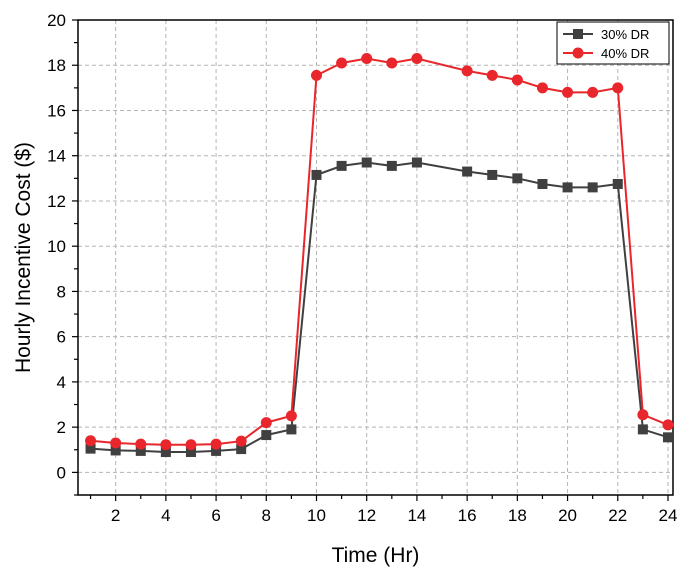  What do you see at coordinates (61, 427) in the screenshot?
I see `y-tick-label: 2` at bounding box center [61, 427].